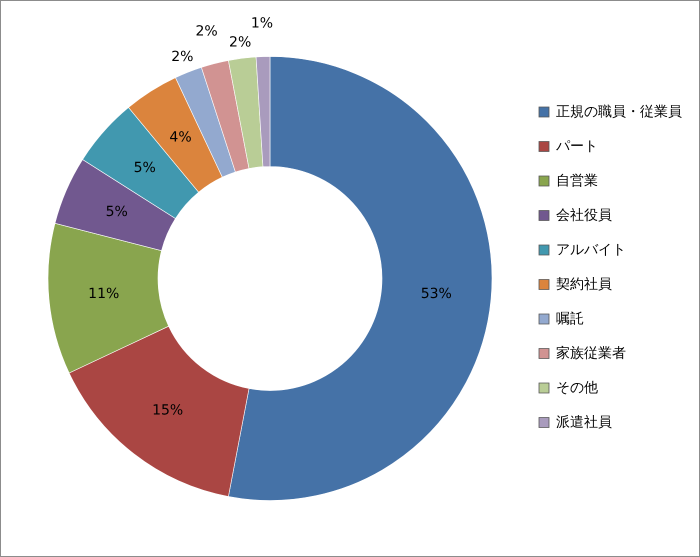  Describe the element at coordinates (576, 146) in the screenshot. I see `legend-label: パート` at that location.